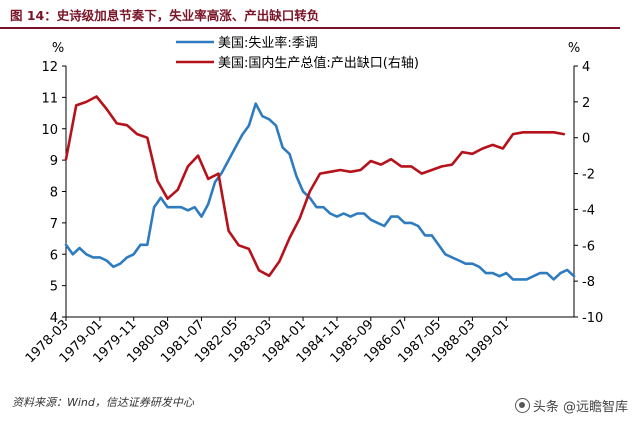 This screenshot has height=424, width=640. Describe the element at coordinates (268, 43) in the screenshot. I see `legend-label: 美国:失业率:季调` at that location.